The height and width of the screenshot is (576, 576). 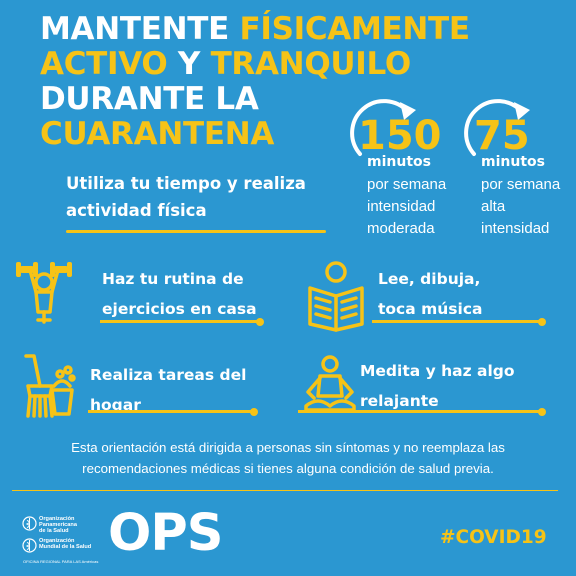 I want to click on headline-line-2: ACTIVO Y TRANQUILO, so click(x=225, y=64).